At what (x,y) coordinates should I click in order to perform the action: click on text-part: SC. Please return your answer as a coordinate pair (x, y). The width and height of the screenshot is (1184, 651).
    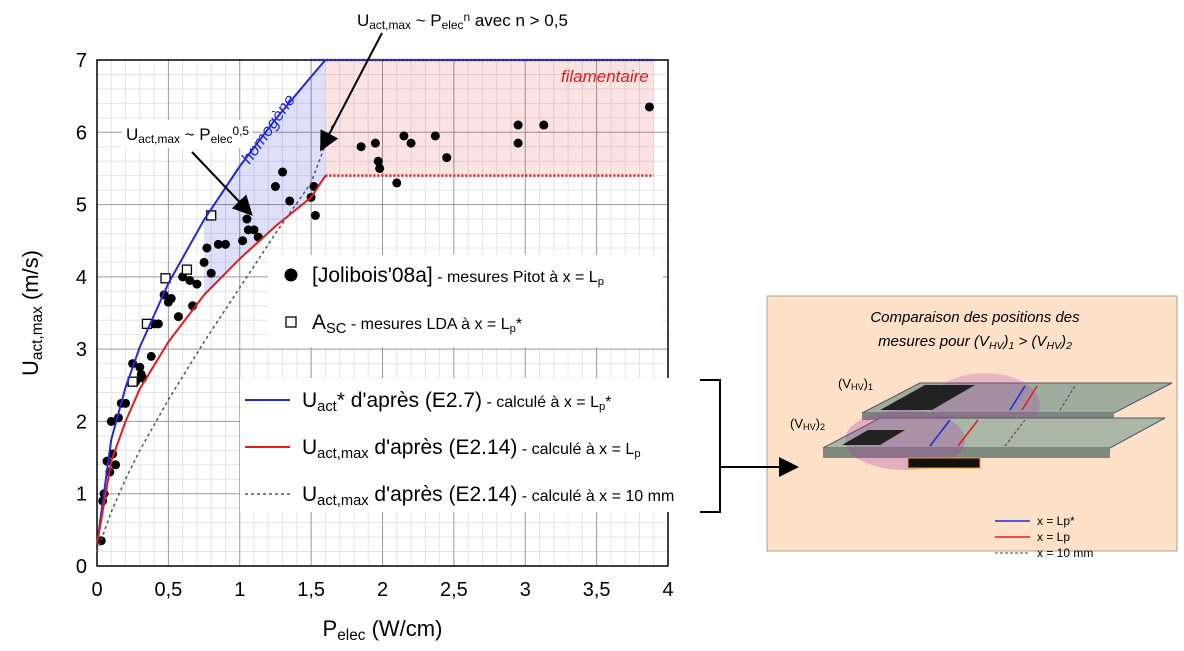
    Looking at the image, I should click on (336, 329).